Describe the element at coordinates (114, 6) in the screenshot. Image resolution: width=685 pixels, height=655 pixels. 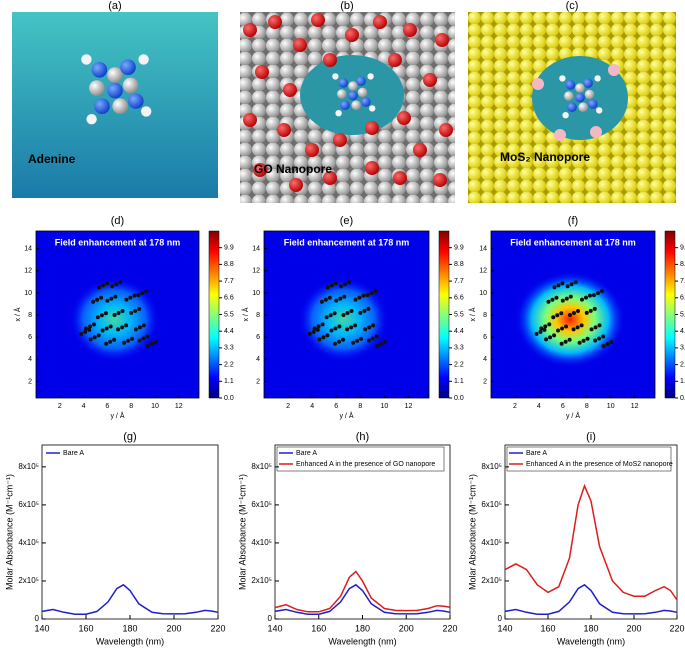
I see `panel-label: (a)` at that location.